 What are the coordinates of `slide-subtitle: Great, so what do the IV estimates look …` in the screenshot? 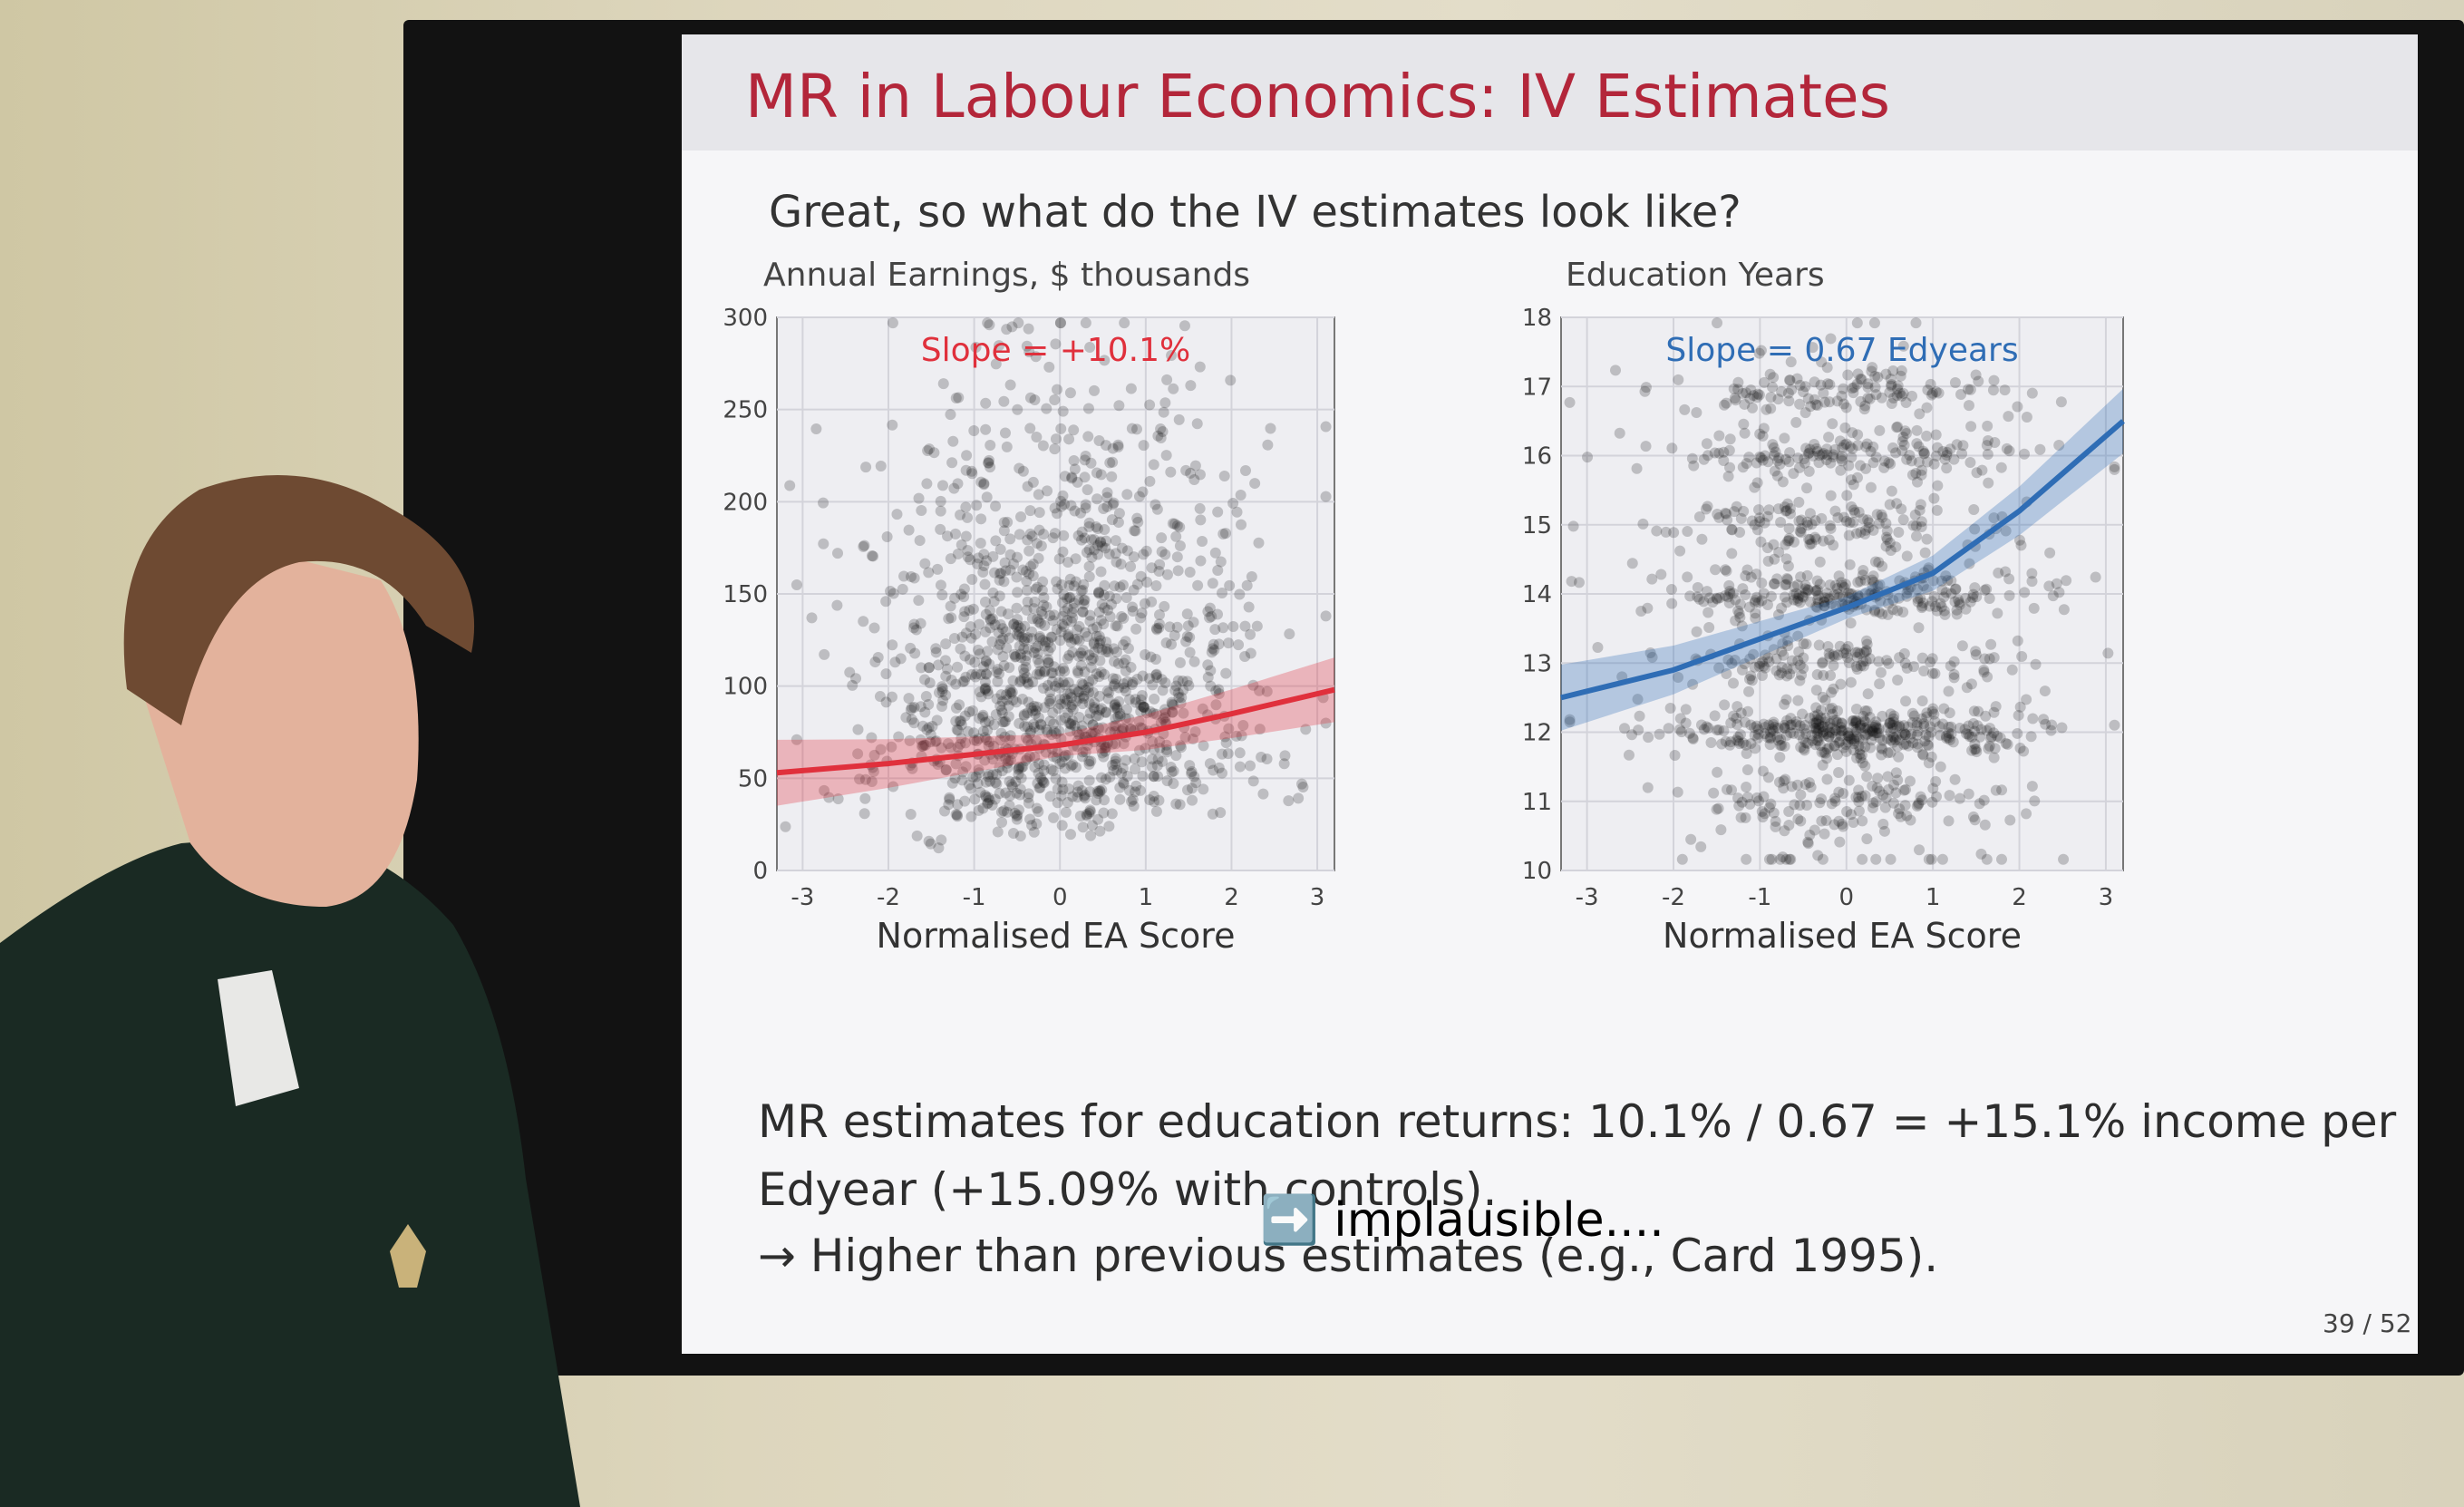 It's located at (1255, 212).